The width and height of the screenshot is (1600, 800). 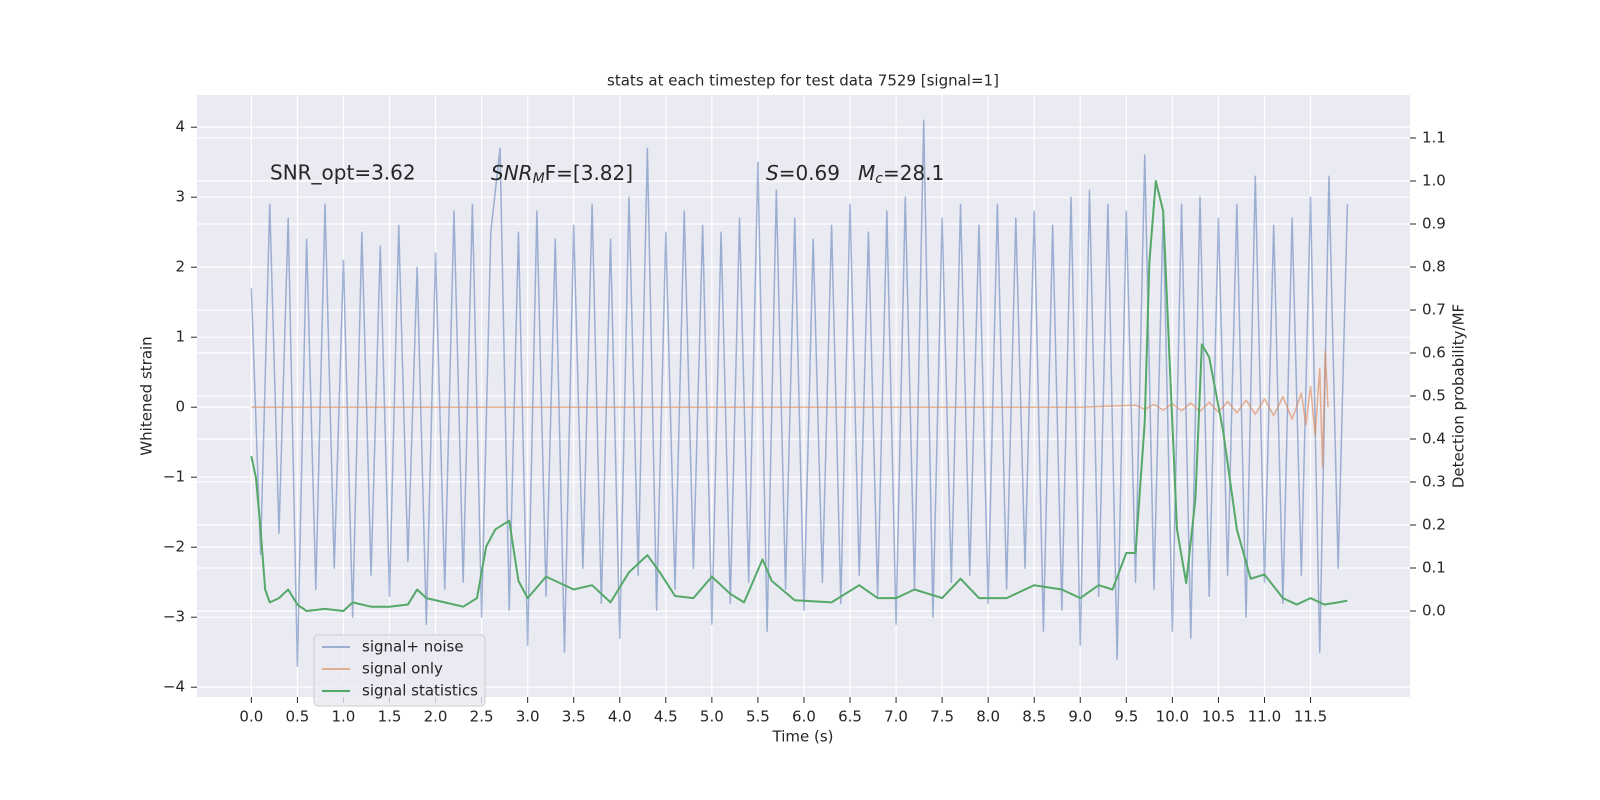 What do you see at coordinates (574, 717) in the screenshot?
I see `x-tick-label: 3.5` at bounding box center [574, 717].